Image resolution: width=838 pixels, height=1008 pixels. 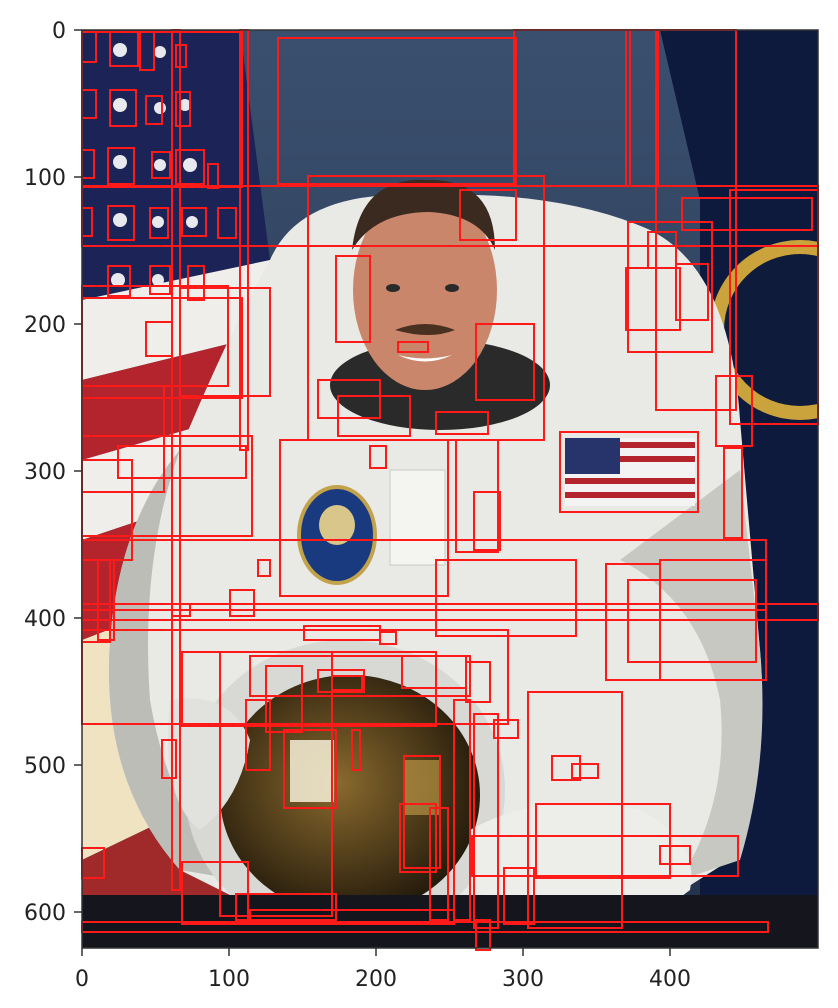 I want to click on x-tick-label: 0, so click(x=82, y=979).